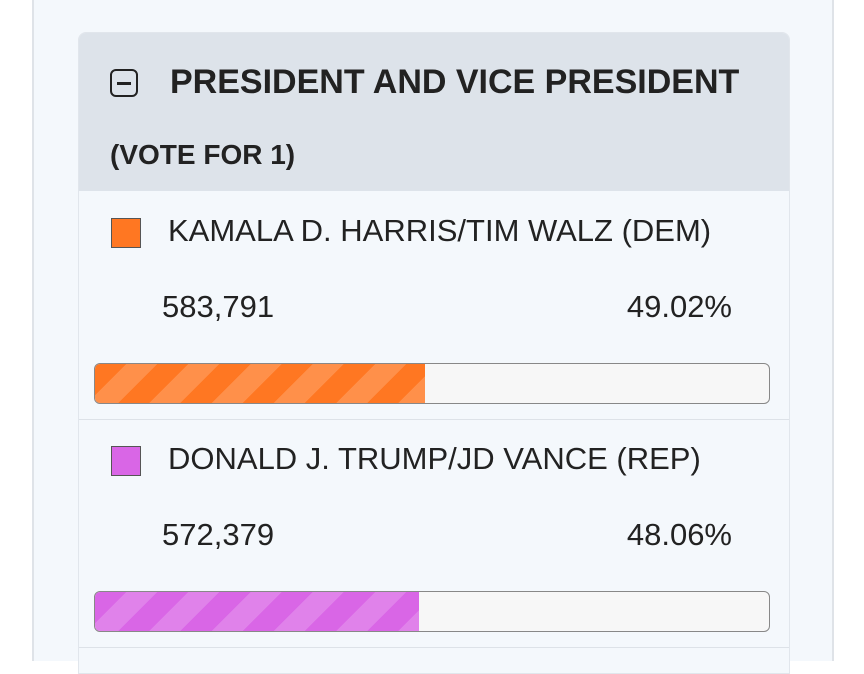  Describe the element at coordinates (679, 534) in the screenshot. I see `vote-percent: 48.06%` at that location.